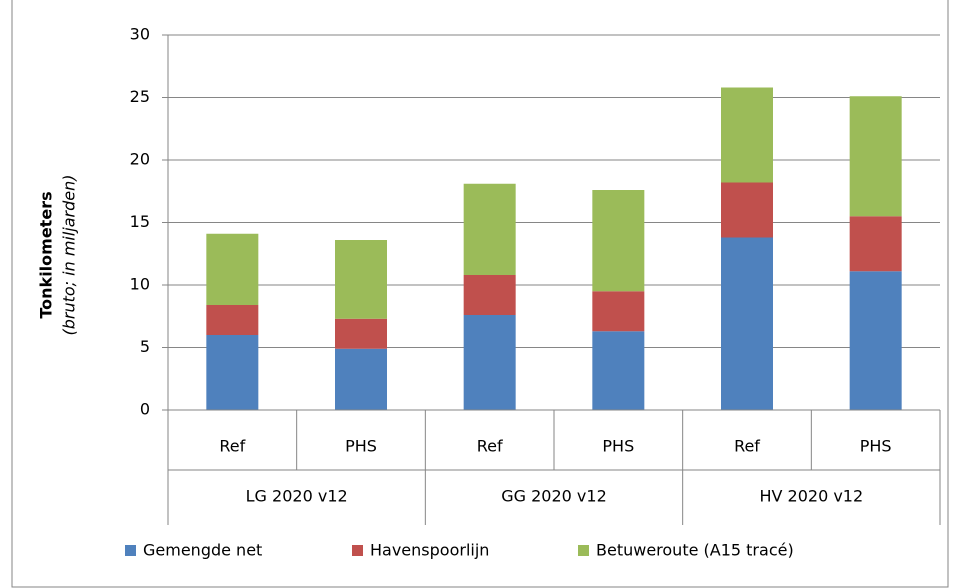  Describe the element at coordinates (297, 496) in the screenshot. I see `group-label: LG 2020 v12` at that location.